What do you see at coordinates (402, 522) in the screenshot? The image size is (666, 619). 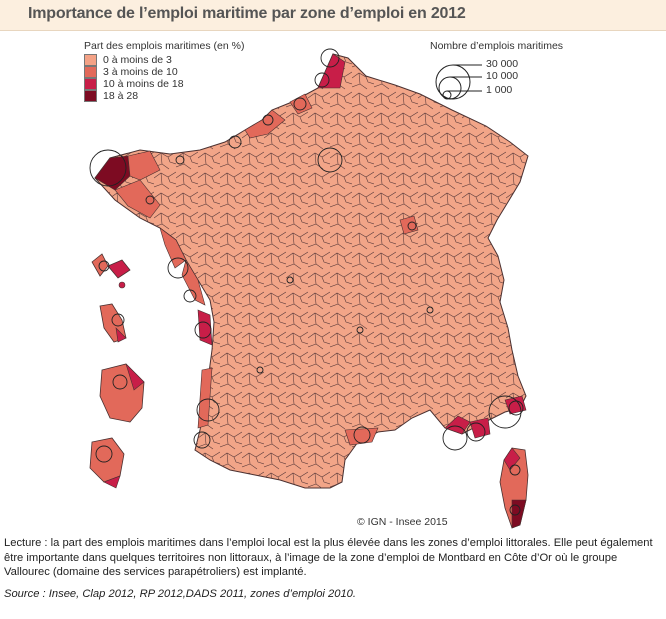 I see `copyright: © IGN - Insee 2015` at bounding box center [402, 522].